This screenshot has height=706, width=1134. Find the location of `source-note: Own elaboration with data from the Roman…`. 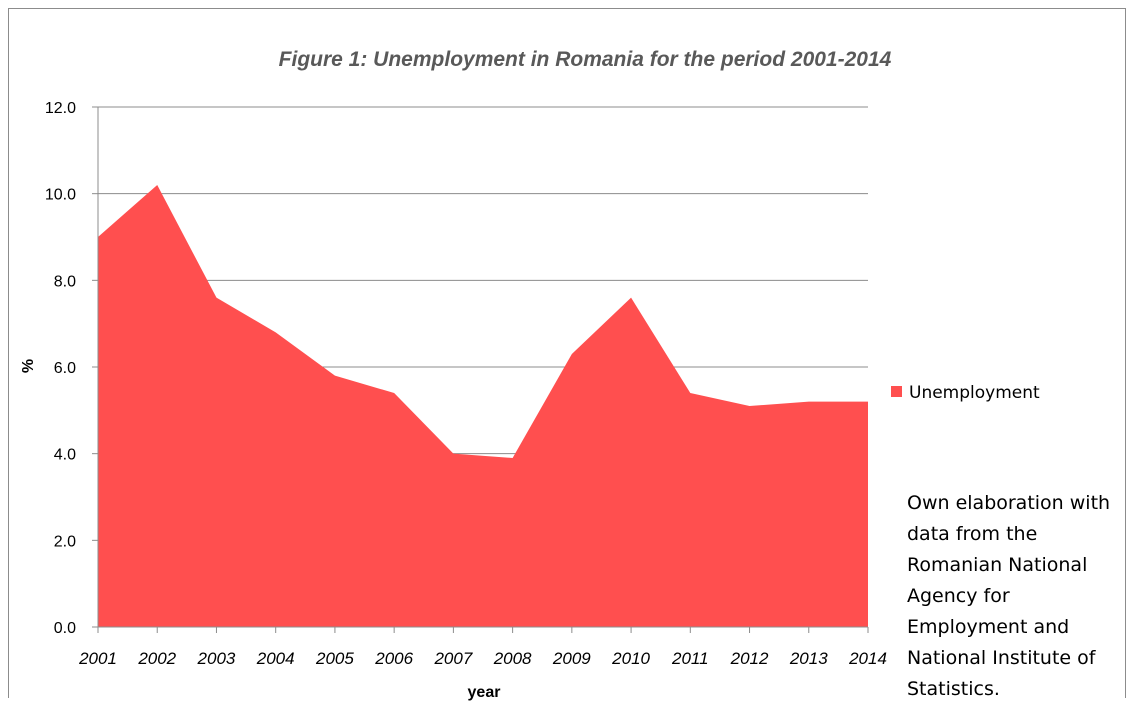

source-note: Own elaboration with data from the Roman… is located at coordinates (1009, 596).